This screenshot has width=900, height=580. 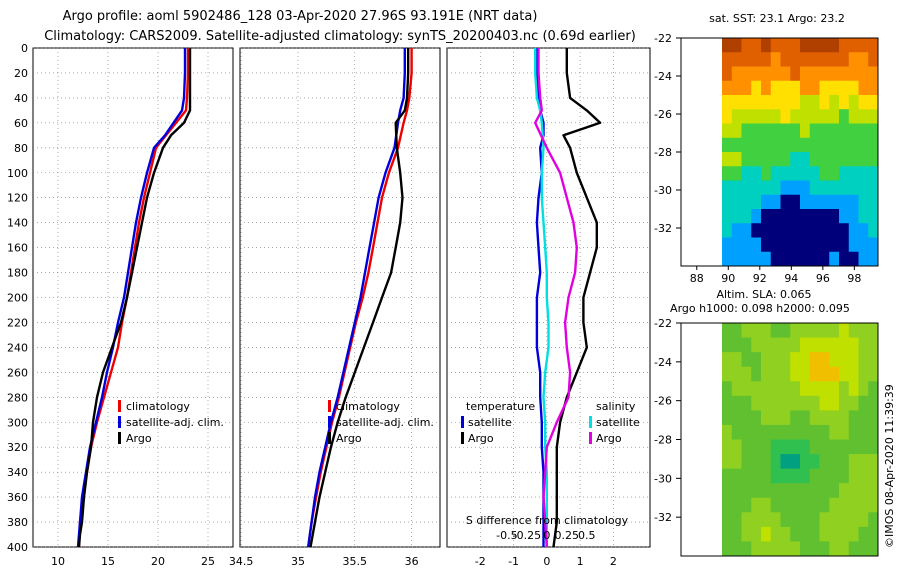 I want to click on x-tick-label: -1, so click(x=513, y=561).